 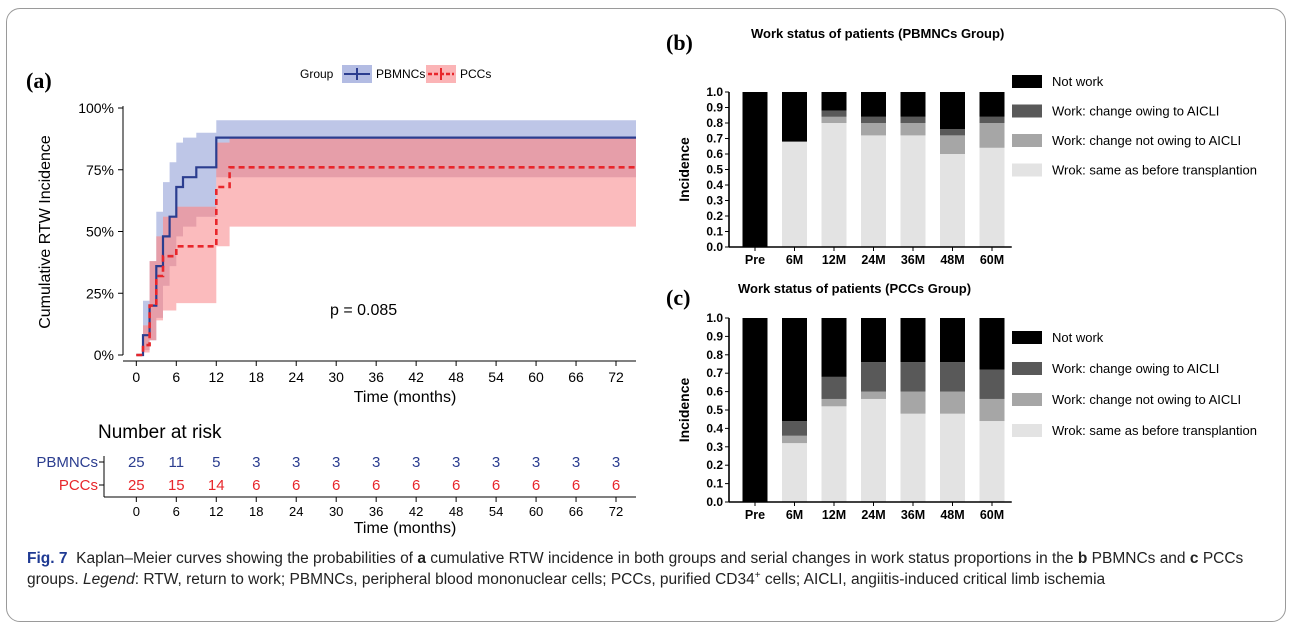 I want to click on risk-x-tick-label: 0, so click(x=136, y=511).